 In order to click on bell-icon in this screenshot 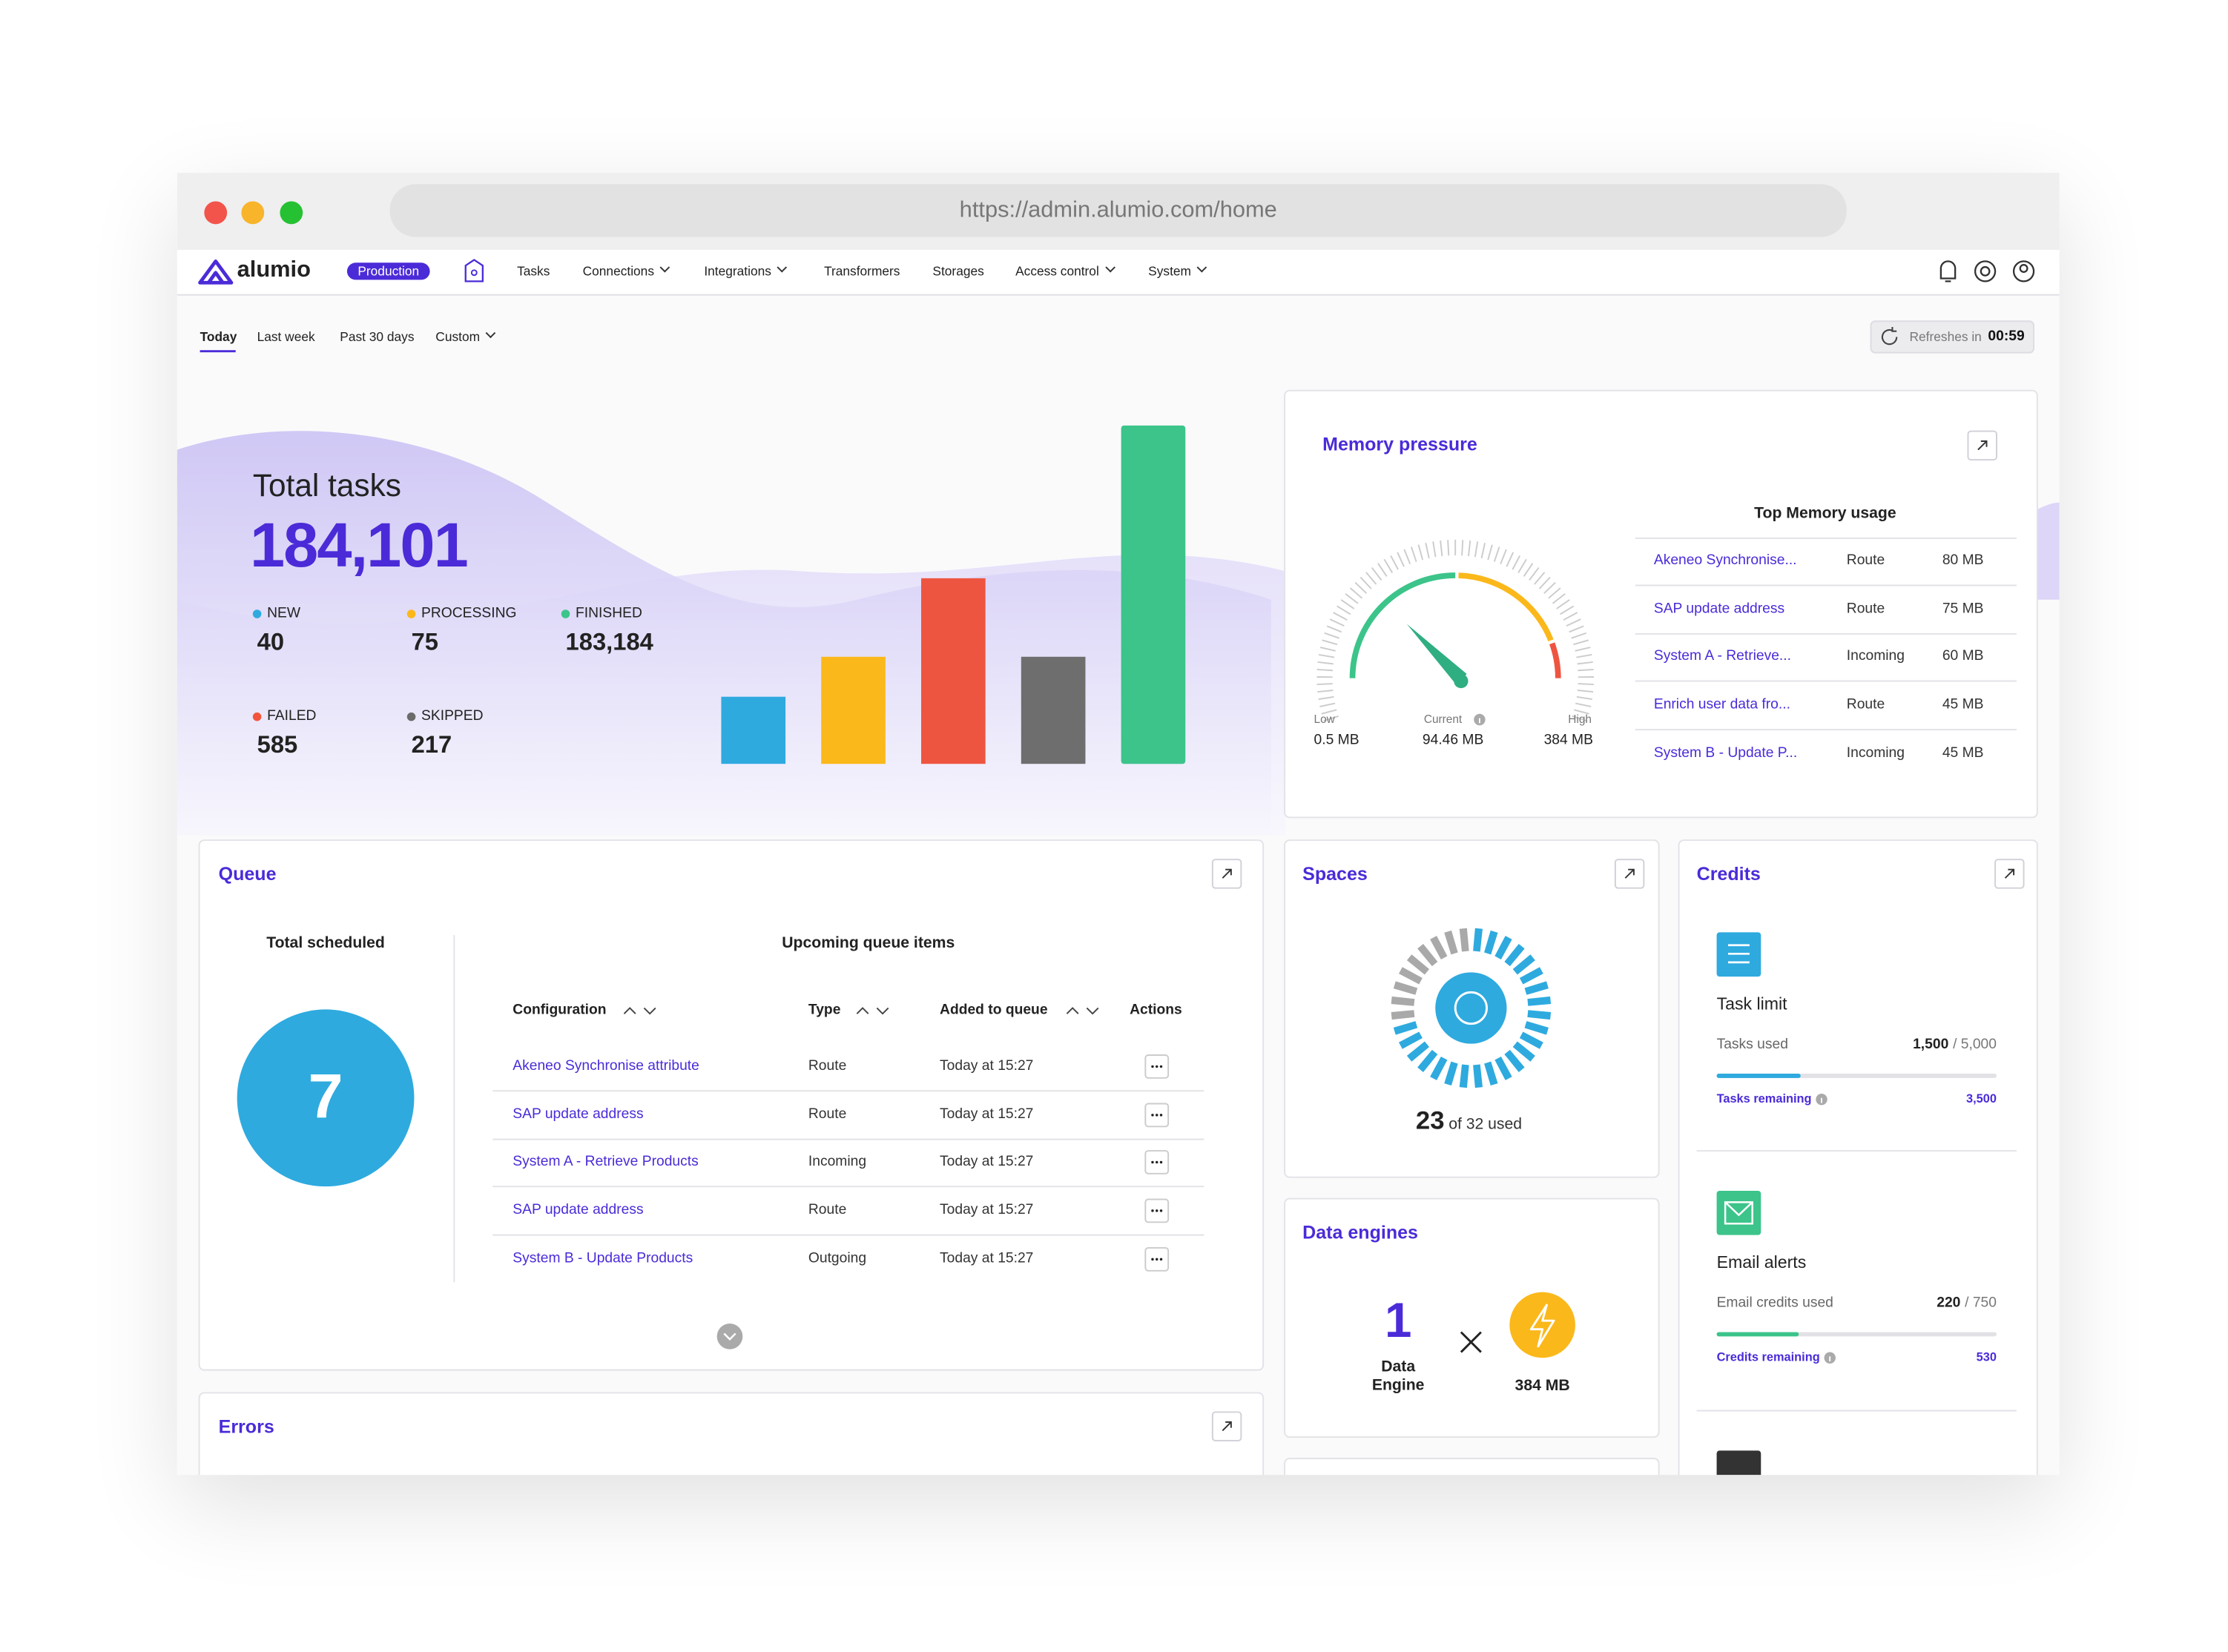, I will do `click(1948, 271)`.